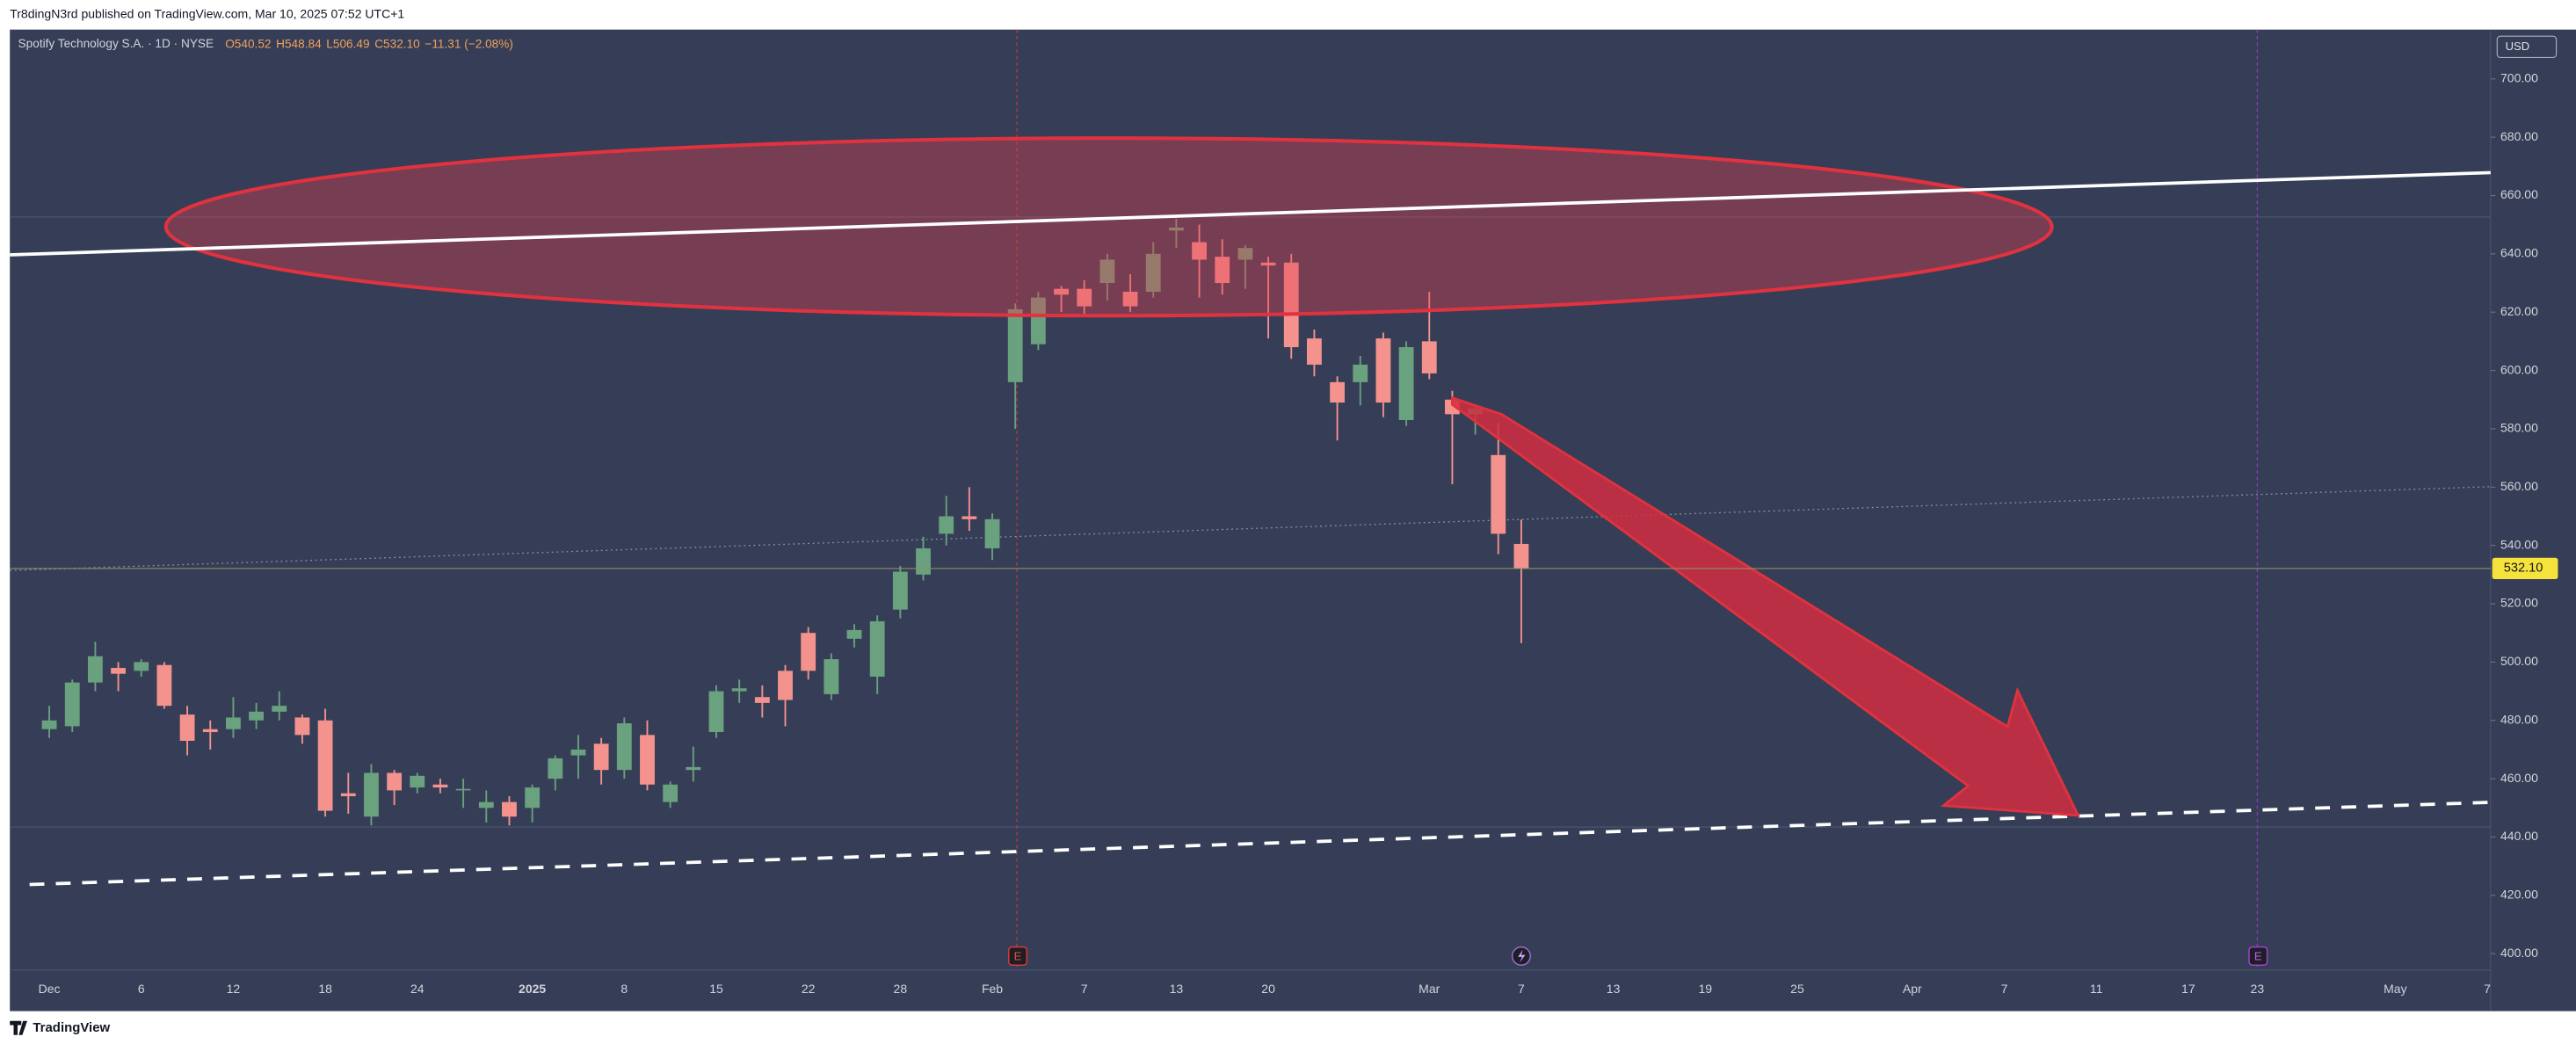 Image resolution: width=2576 pixels, height=1044 pixels. Describe the element at coordinates (2519, 369) in the screenshot. I see `y-tick-label: 600.00` at that location.